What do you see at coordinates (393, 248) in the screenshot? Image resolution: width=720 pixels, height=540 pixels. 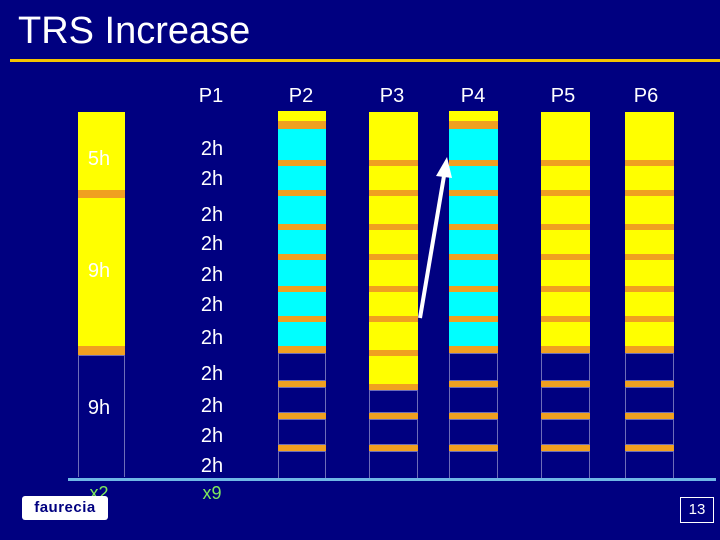 I see `col-fill` at bounding box center [393, 248].